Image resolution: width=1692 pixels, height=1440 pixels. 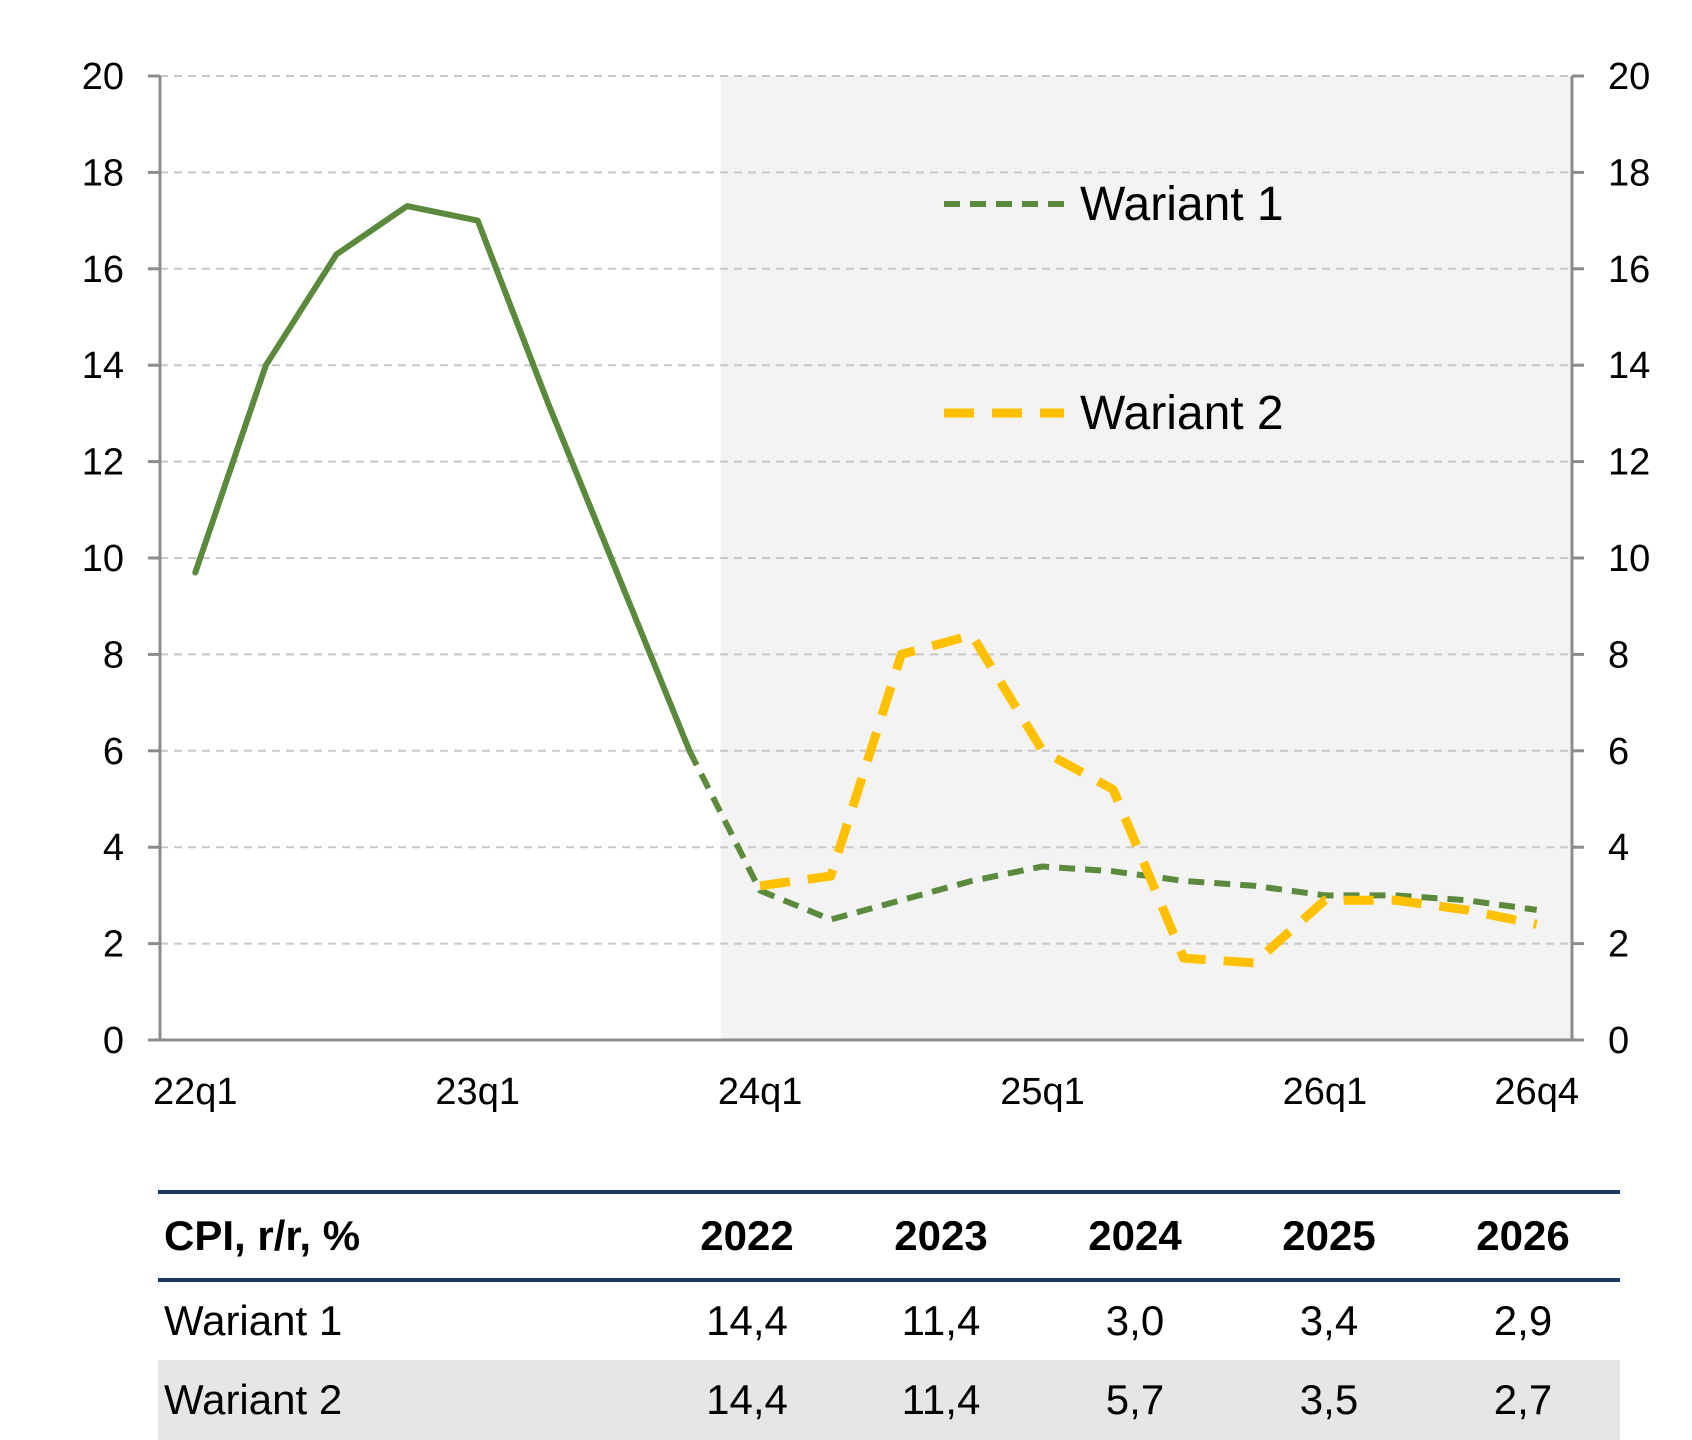 I want to click on y-axis-left-ticks: 0 2 4 6 8 10 12 14 16 18 20, so click(x=121, y=559).